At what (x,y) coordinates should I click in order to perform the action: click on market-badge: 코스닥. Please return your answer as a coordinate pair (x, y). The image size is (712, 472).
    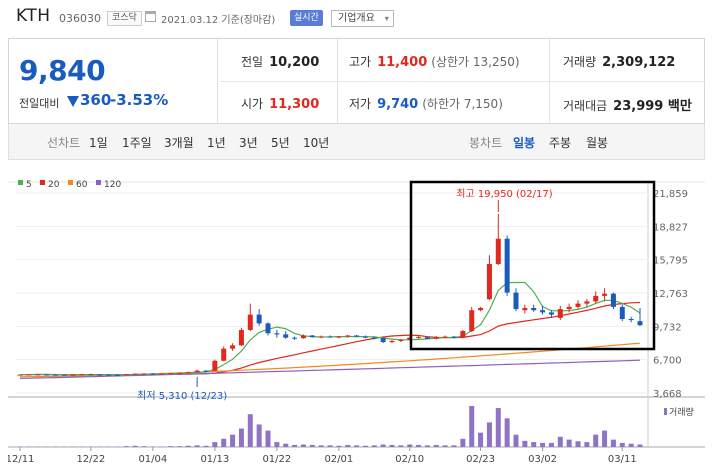
    Looking at the image, I should click on (124, 18).